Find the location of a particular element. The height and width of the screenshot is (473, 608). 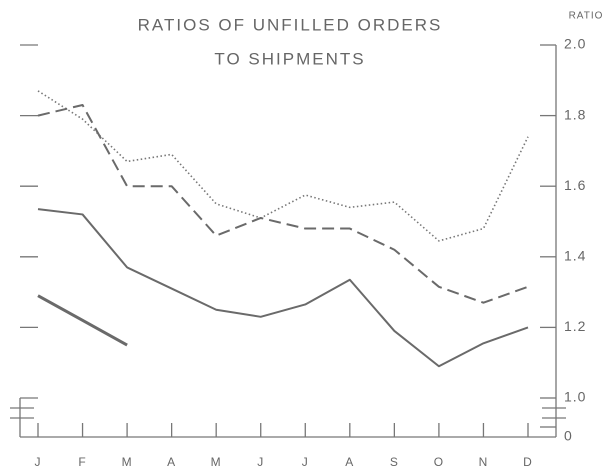

y-tick-label: 1.4 is located at coordinates (575, 256).